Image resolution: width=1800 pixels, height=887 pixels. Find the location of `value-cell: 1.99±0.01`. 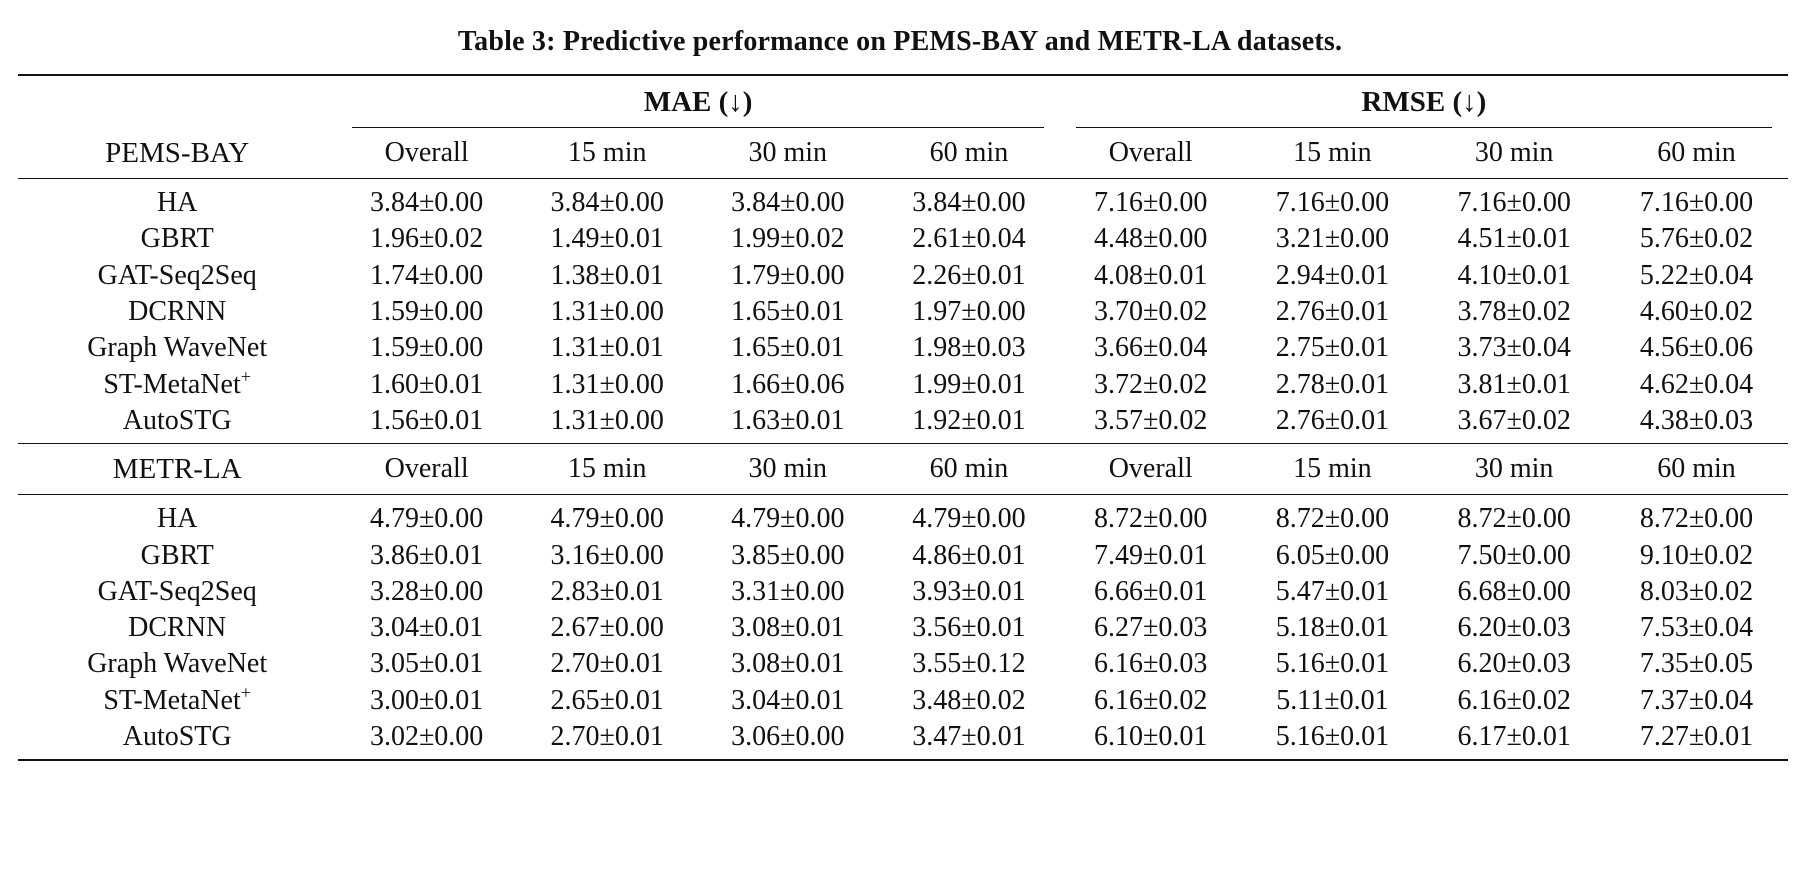

value-cell: 1.99±0.01 is located at coordinates (969, 384).